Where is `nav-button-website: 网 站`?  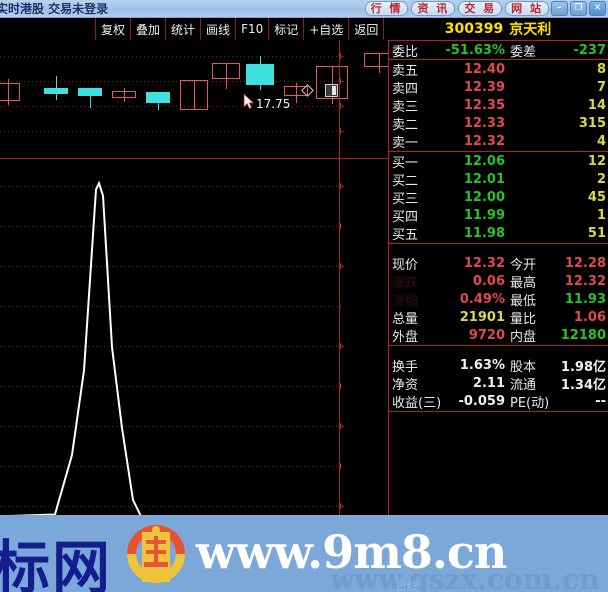
nav-button-website: 网 站 is located at coordinates (527, 8).